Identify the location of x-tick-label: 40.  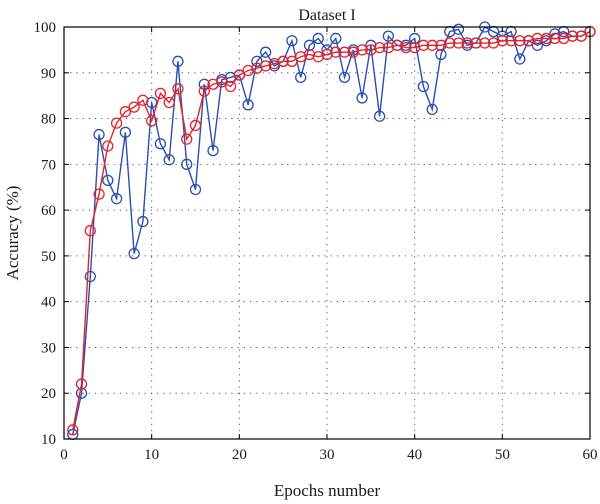
(414, 455).